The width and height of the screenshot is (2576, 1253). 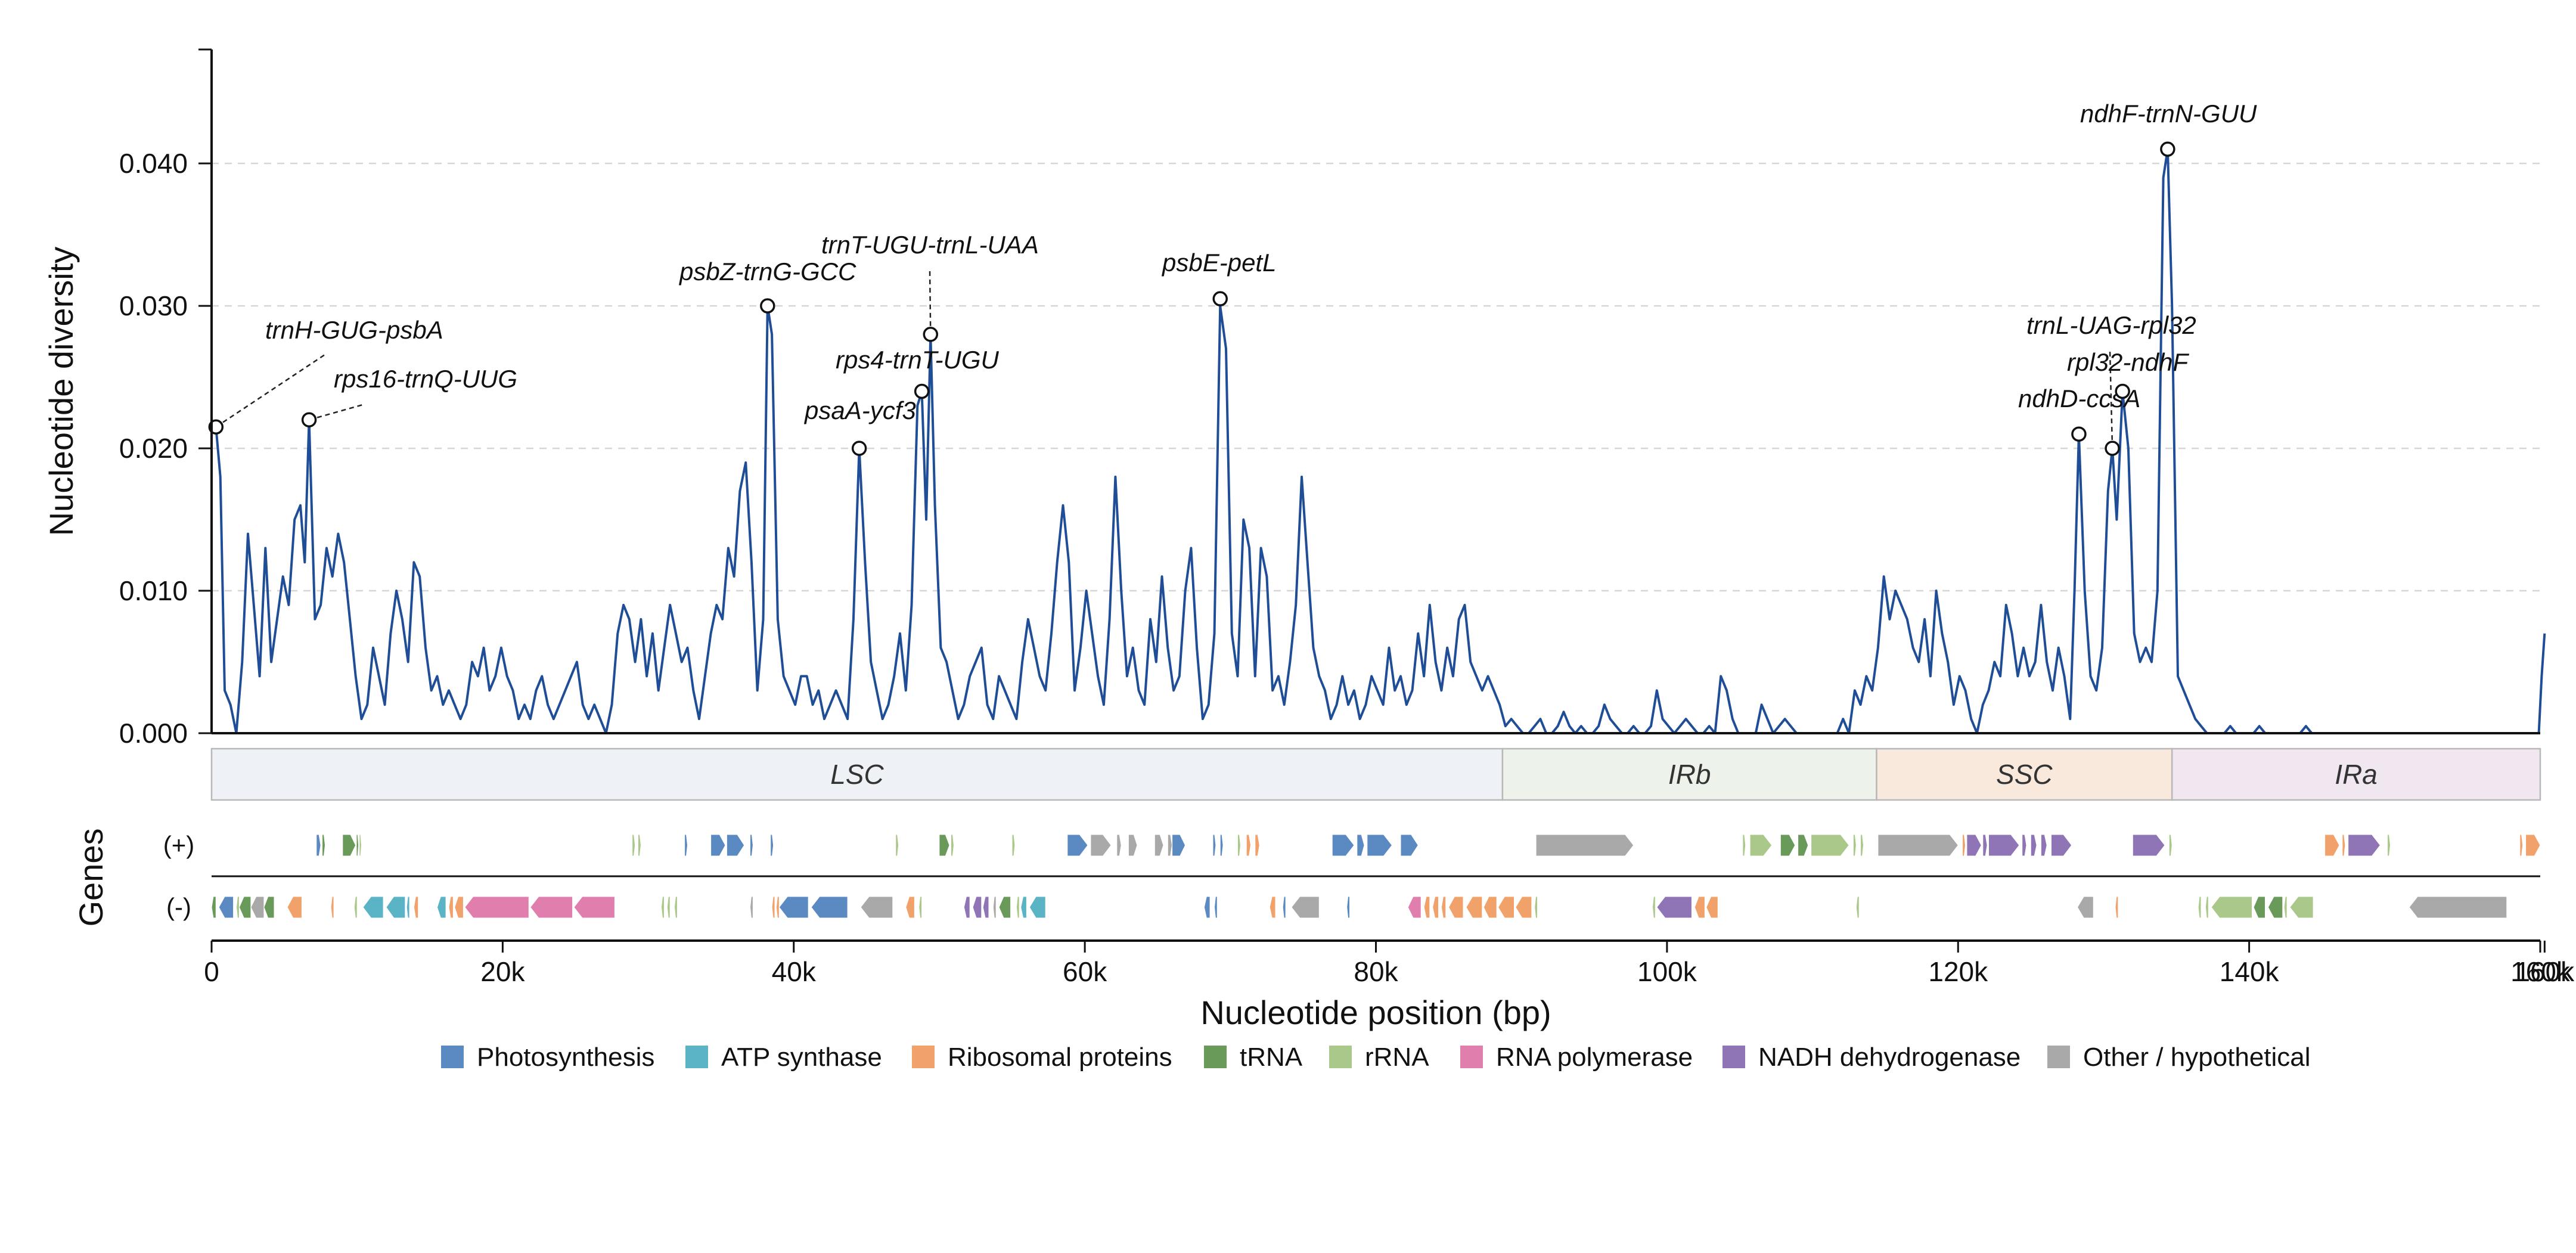 I want to click on legend-label: Ribosomal proteins, so click(x=1060, y=1057).